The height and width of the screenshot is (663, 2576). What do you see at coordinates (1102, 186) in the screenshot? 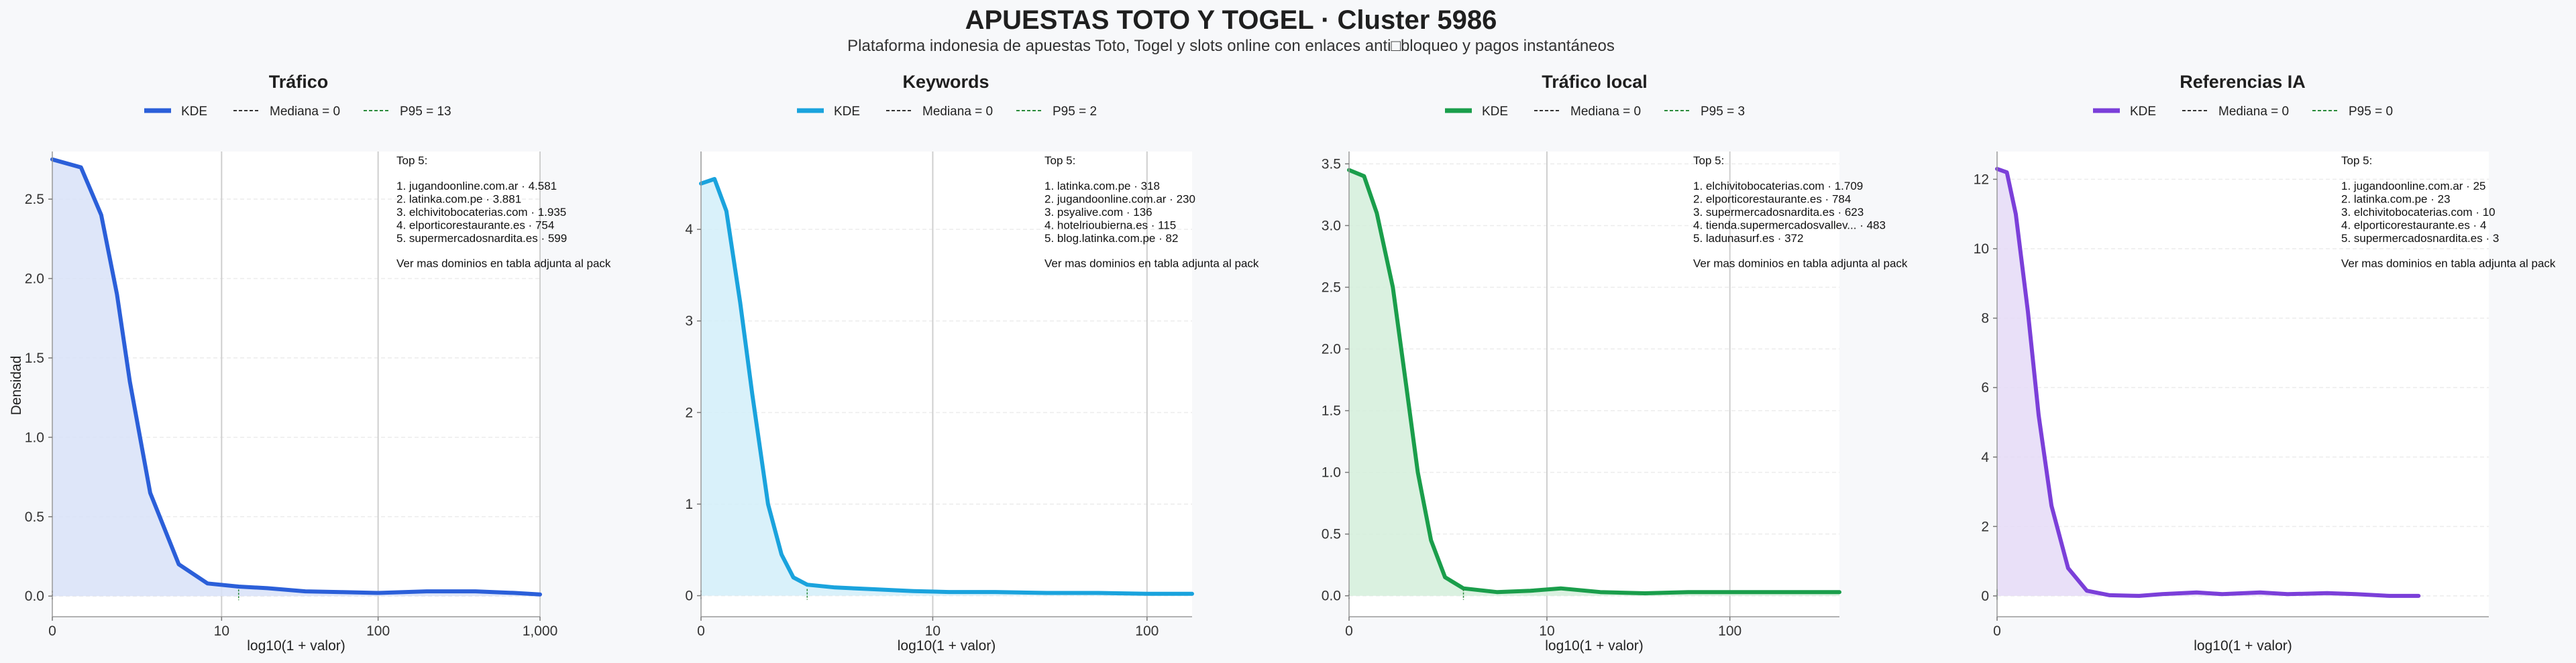
I see `annotation-item: 1. latinka.com.pe · 318` at bounding box center [1102, 186].